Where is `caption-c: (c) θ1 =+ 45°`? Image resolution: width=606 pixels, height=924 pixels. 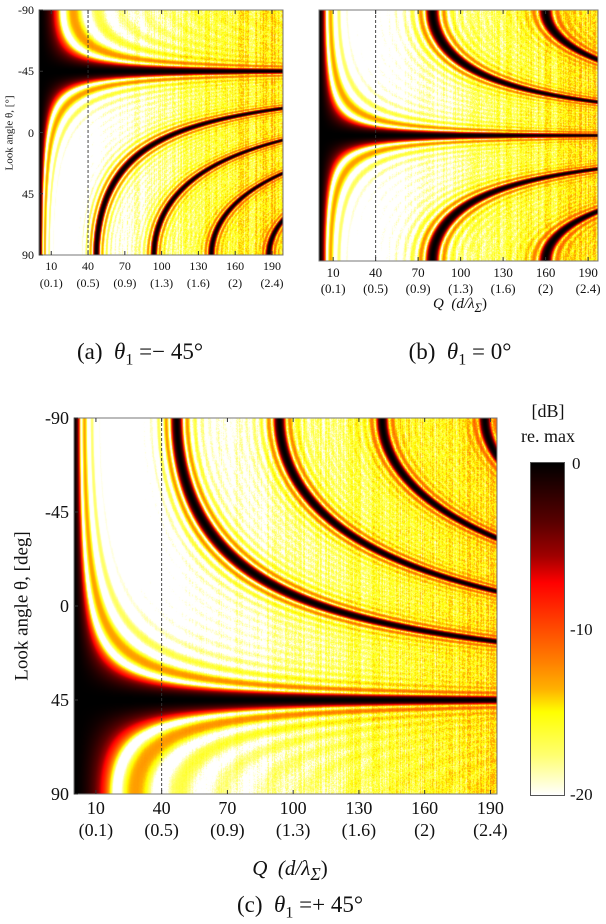 caption-c: (c) θ1 =+ 45° is located at coordinates (300, 907).